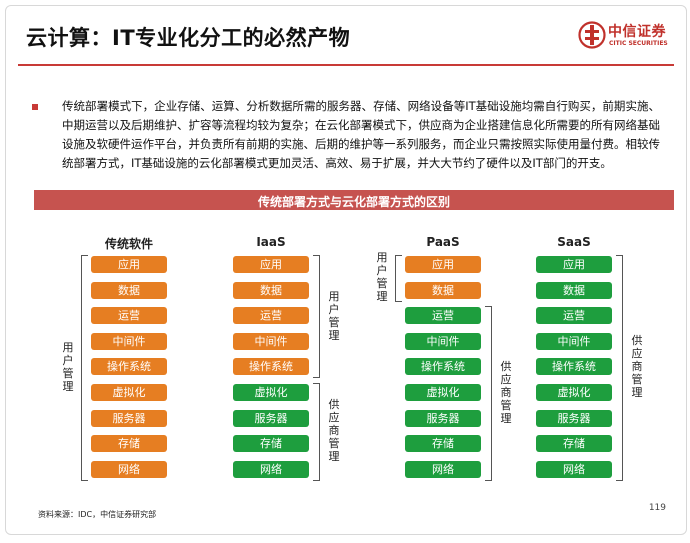 This screenshot has width=690, height=543. Describe the element at coordinates (637, 32) in the screenshot. I see `logo-text-cn: 中信证券` at that location.